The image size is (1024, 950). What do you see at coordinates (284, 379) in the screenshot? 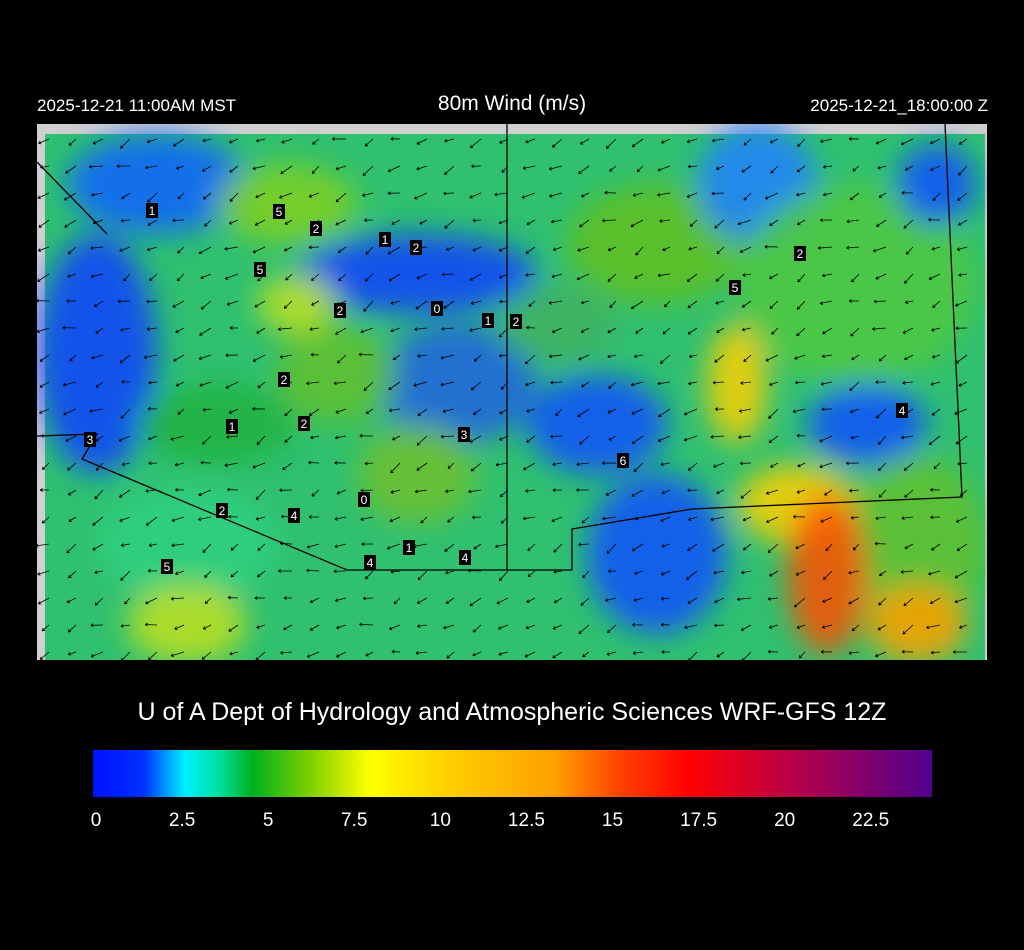
I see `station-wind-label: 2` at bounding box center [284, 379].